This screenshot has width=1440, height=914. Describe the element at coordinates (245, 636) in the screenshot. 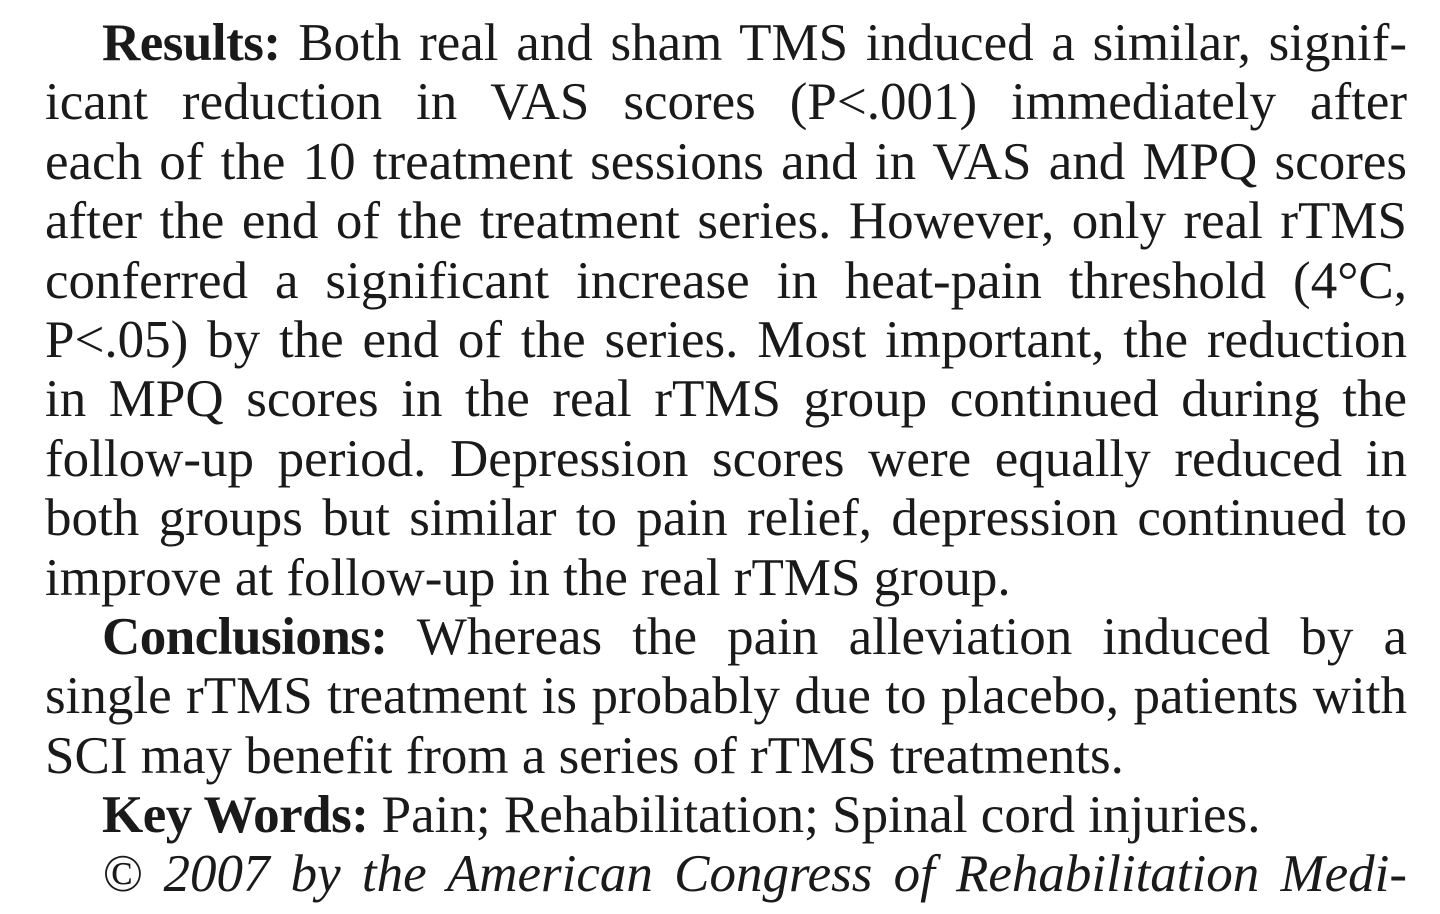

I see `conclusions-label: Conclusions:` at that location.